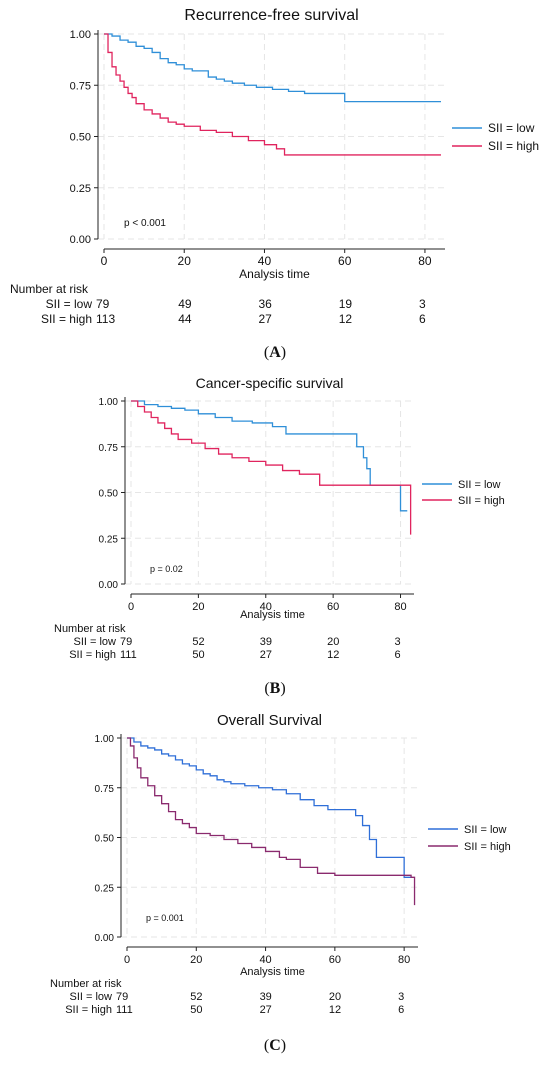  I want to click on caption-a: (A), so click(275, 352).